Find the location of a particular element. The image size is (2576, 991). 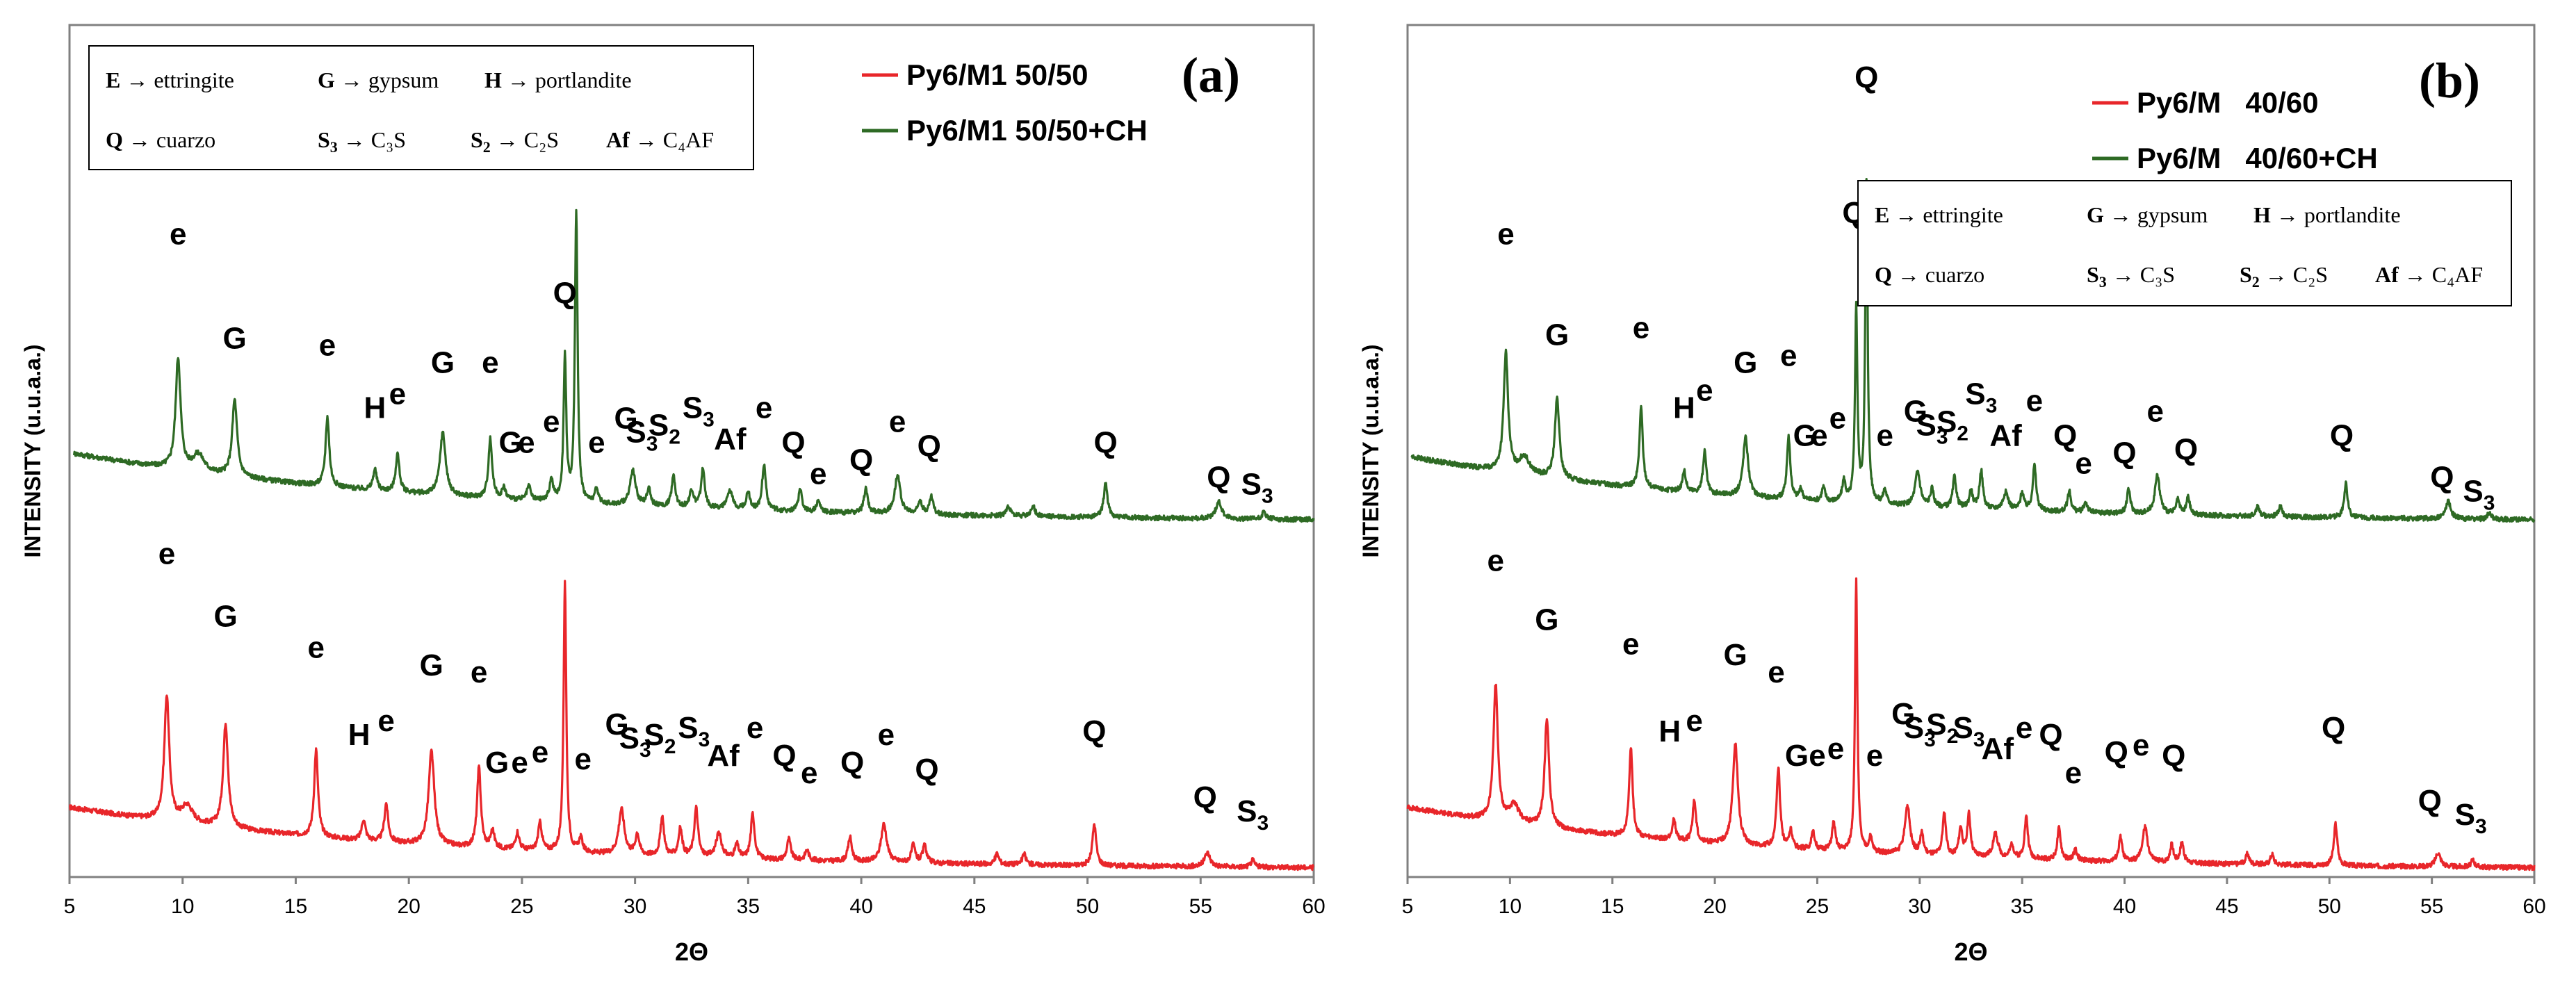

phase-key-symbol: S is located at coordinates (2093, 274).